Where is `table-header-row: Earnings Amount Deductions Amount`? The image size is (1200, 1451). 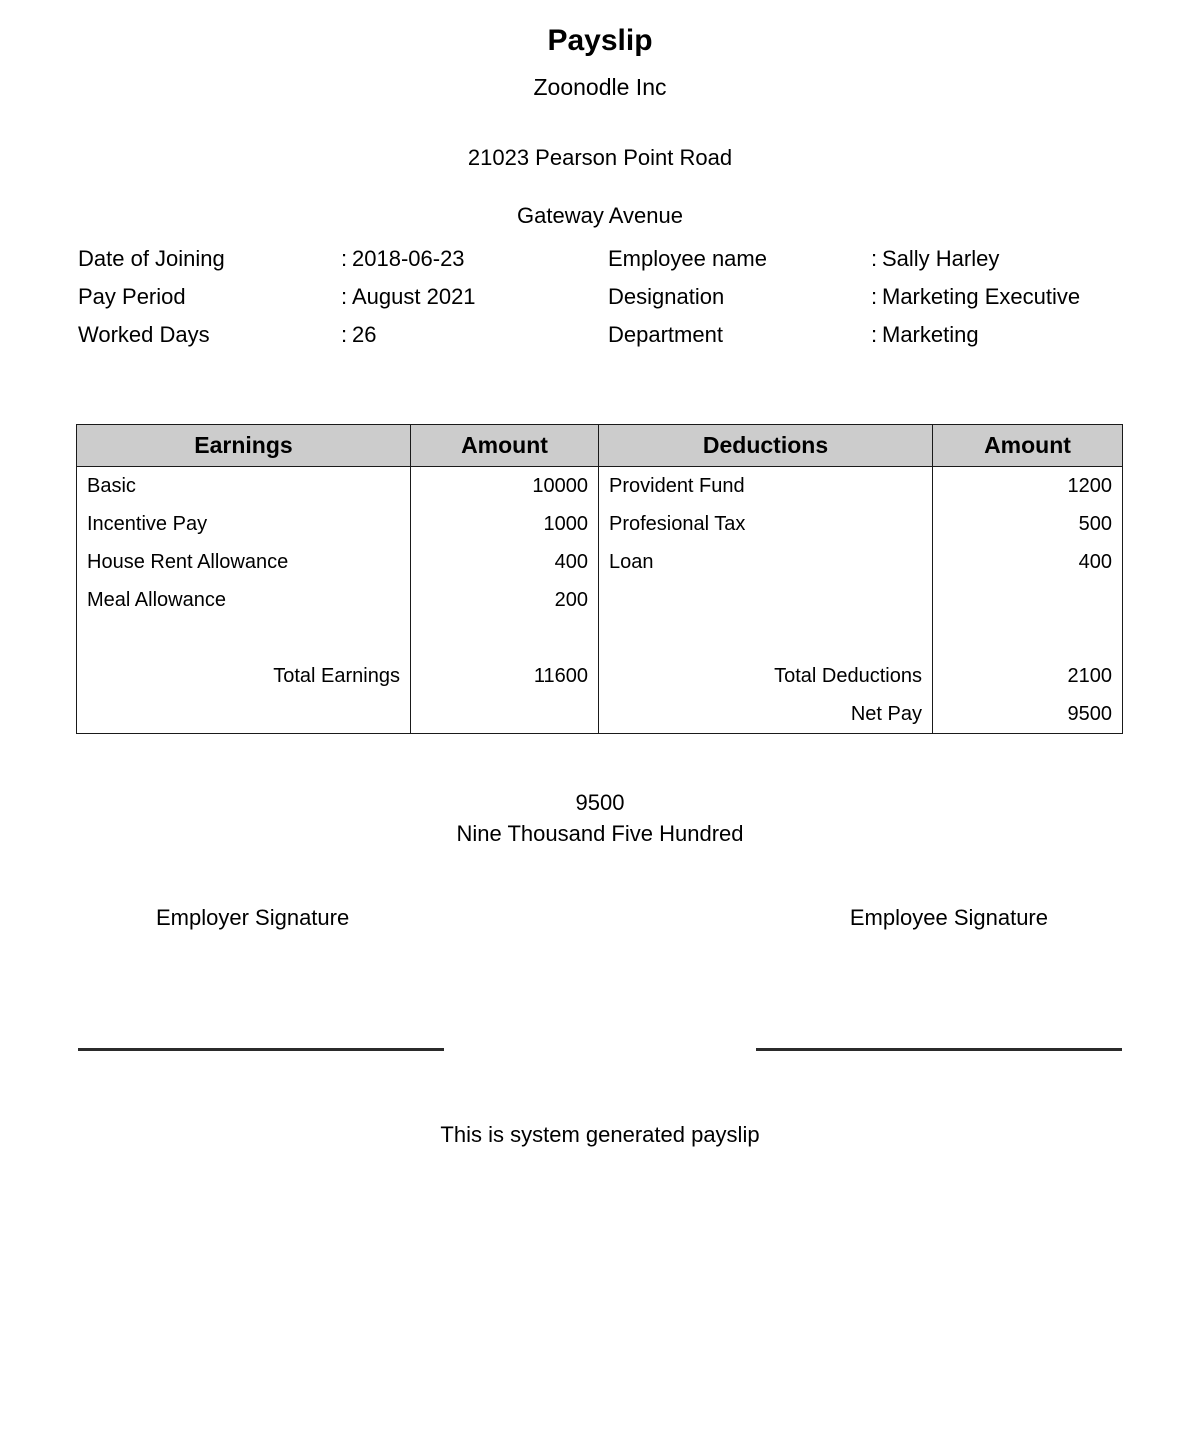
table-header-row: Earnings Amount Deductions Amount is located at coordinates (599, 445).